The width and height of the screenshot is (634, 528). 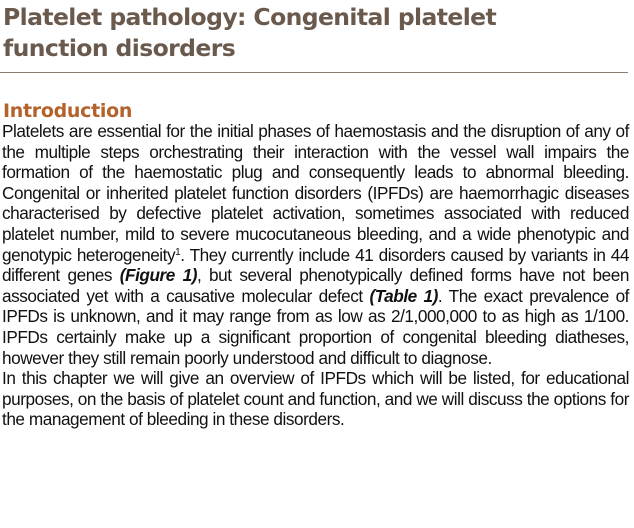 I want to click on section-heading: Introduction, so click(x=68, y=111).